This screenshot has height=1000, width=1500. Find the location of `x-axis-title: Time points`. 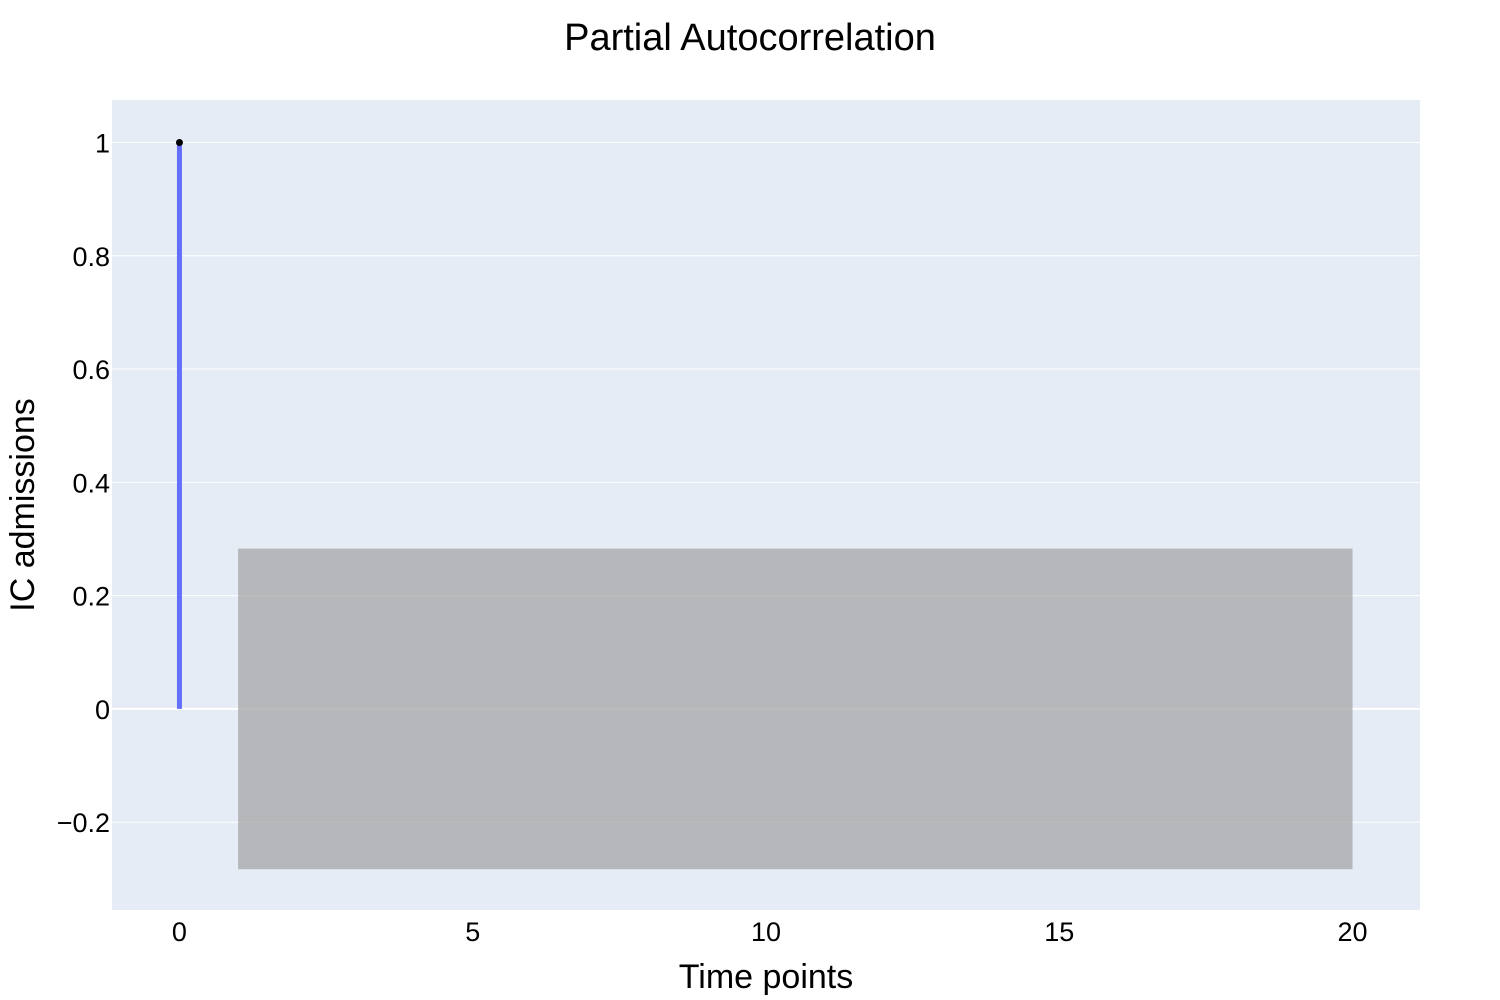

x-axis-title: Time points is located at coordinates (766, 977).